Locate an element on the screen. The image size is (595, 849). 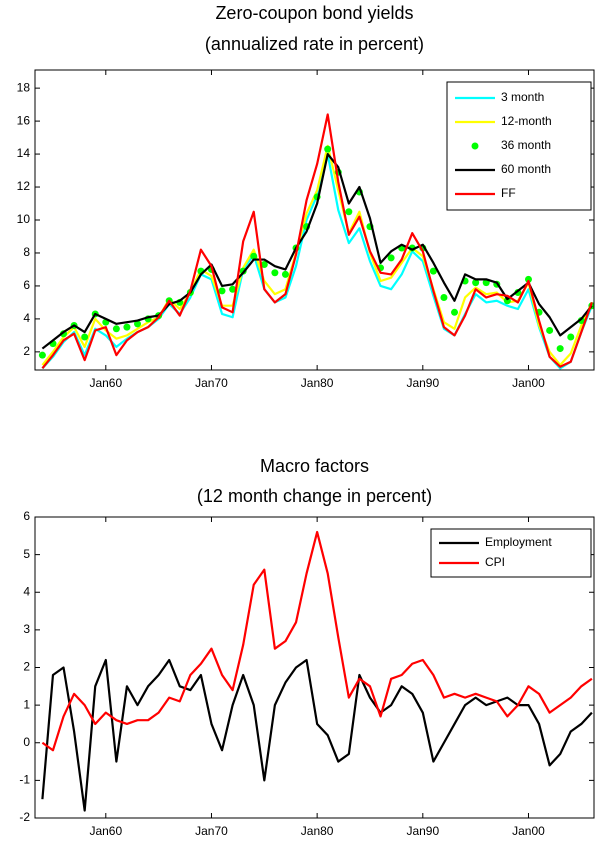
y-tick-label: 5 is located at coordinates (26, 554).